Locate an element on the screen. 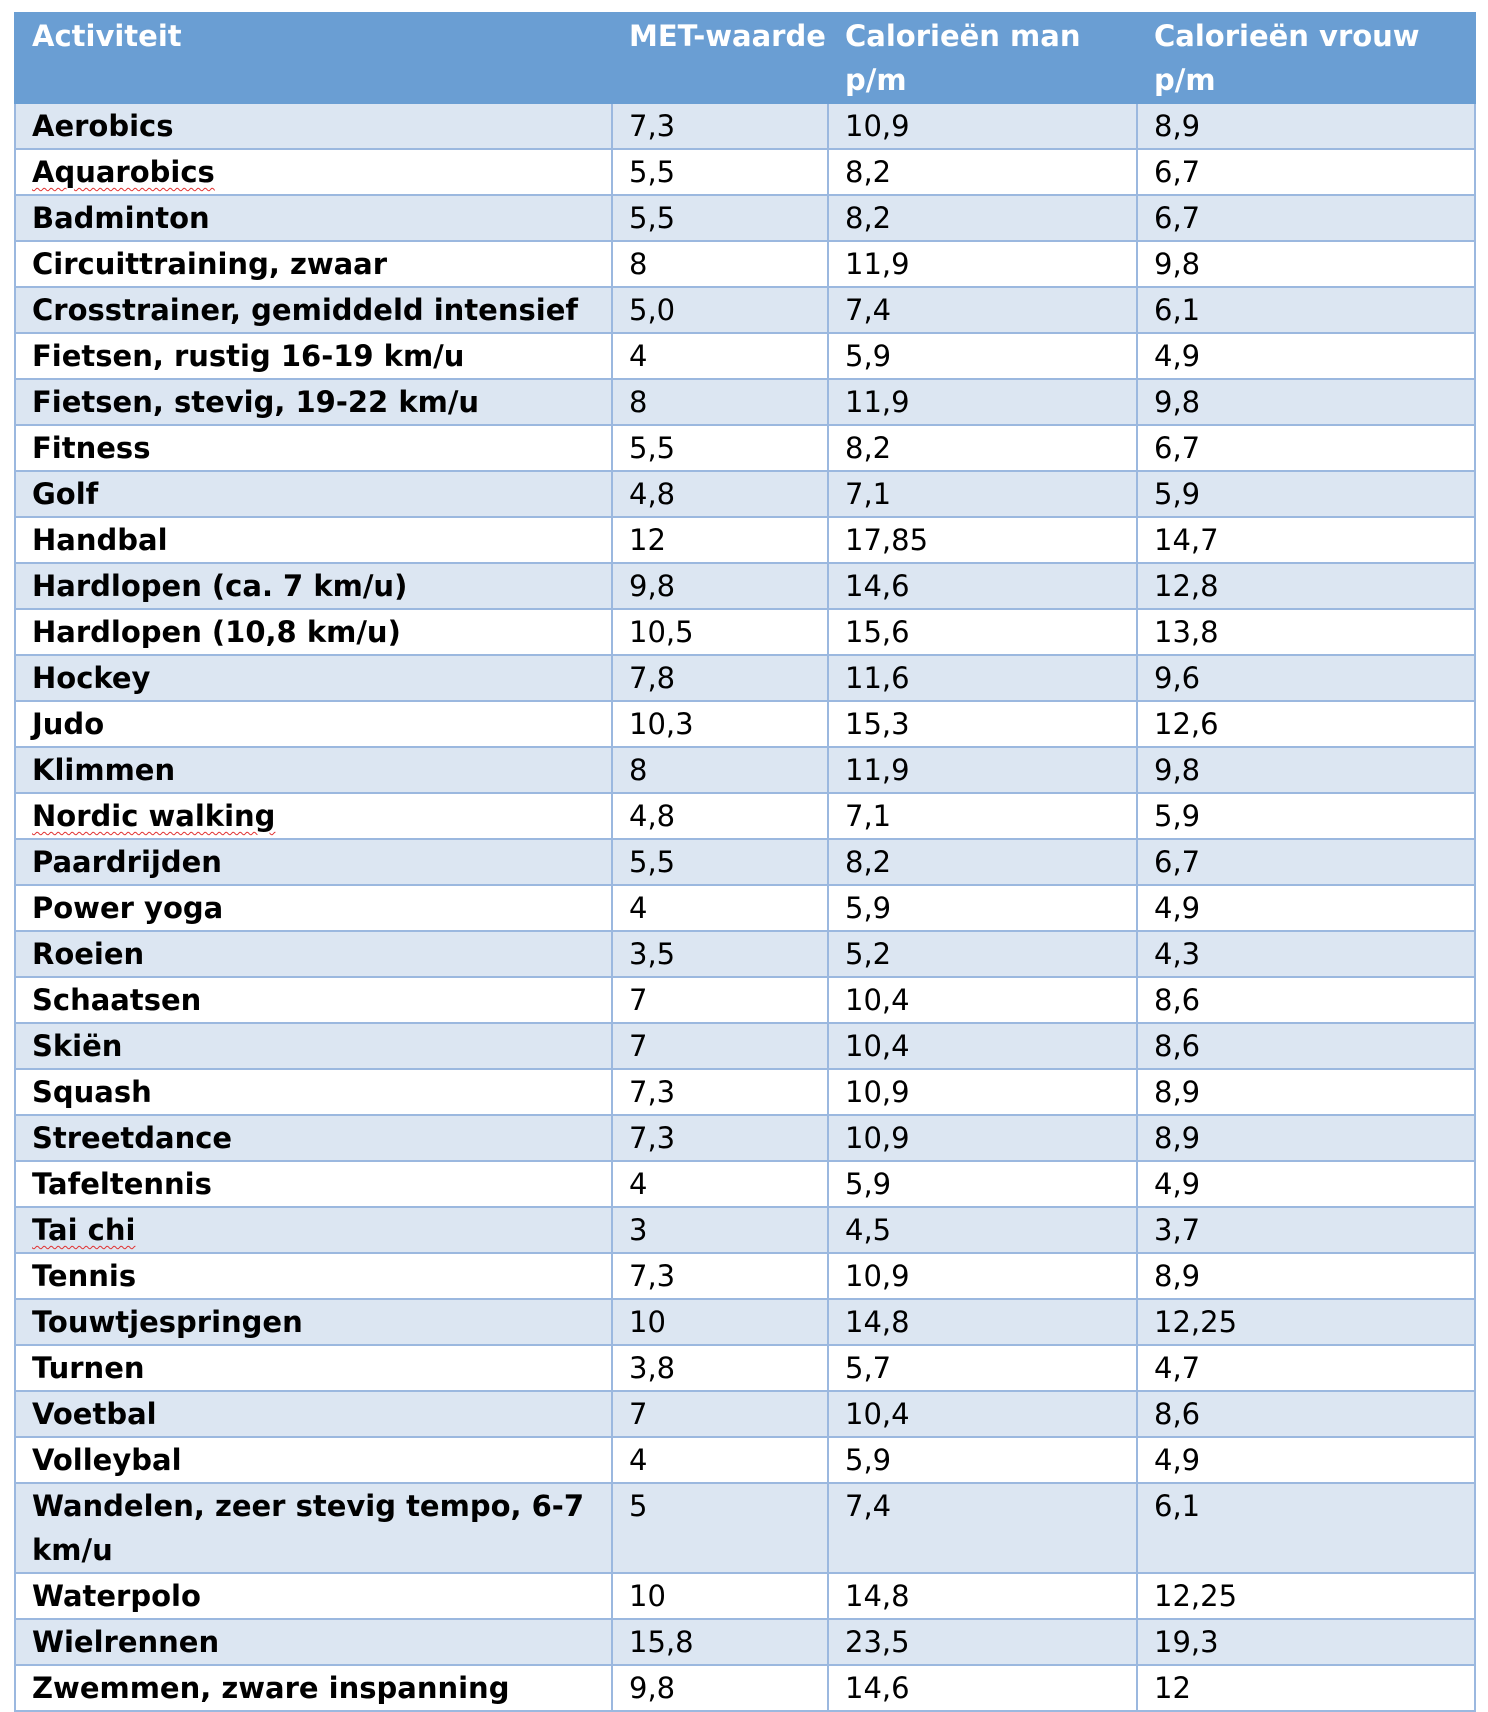 The image size is (1488, 1712). value-text: 12 is located at coordinates (1172, 1688).